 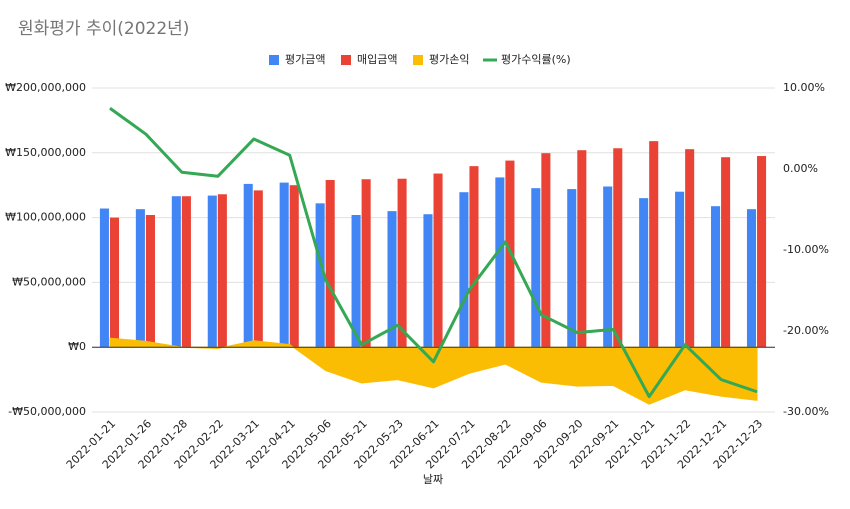 What do you see at coordinates (433, 479) in the screenshot?
I see `x-axis-title: 날짜` at bounding box center [433, 479].